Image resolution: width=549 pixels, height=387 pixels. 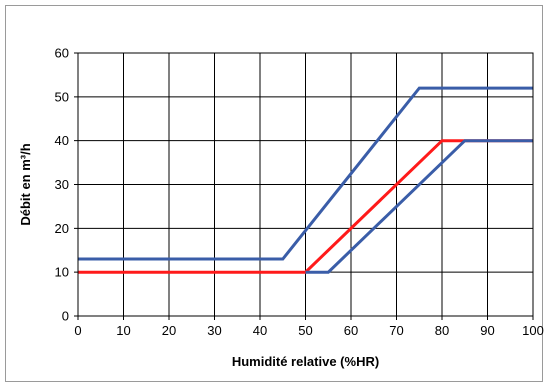 What do you see at coordinates (62, 96) in the screenshot?
I see `y-tick-label: 50` at bounding box center [62, 96].